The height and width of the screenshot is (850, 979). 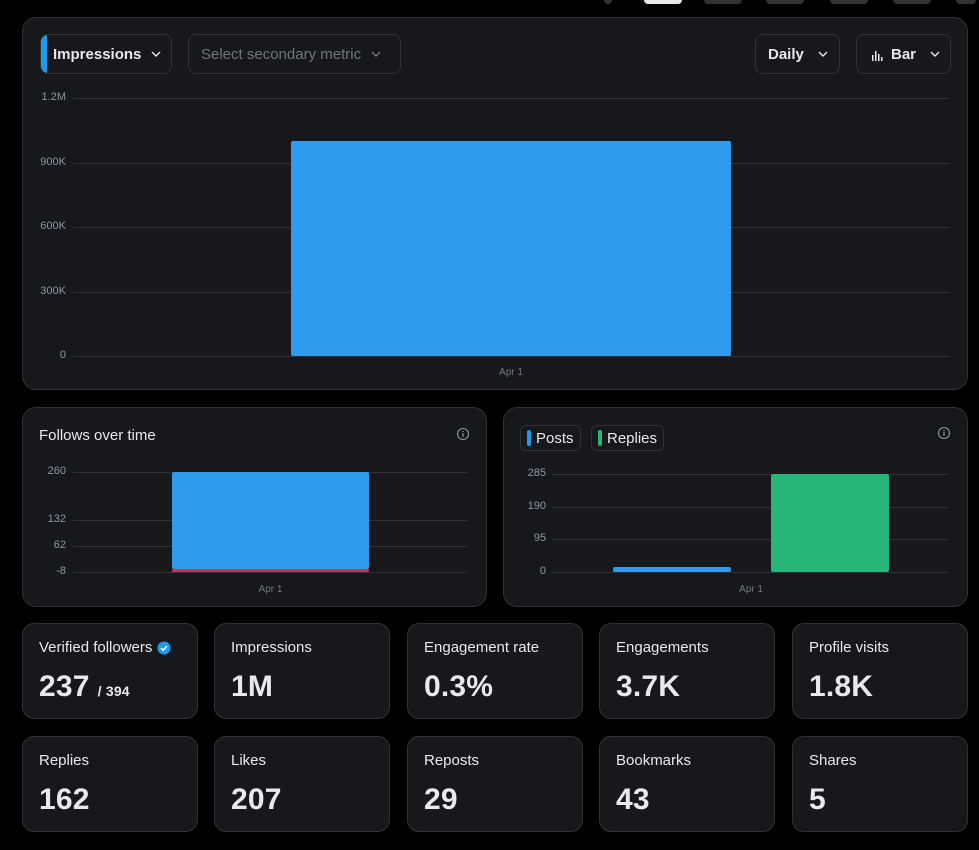 I want to click on legend-replies: Replies, so click(x=628, y=438).